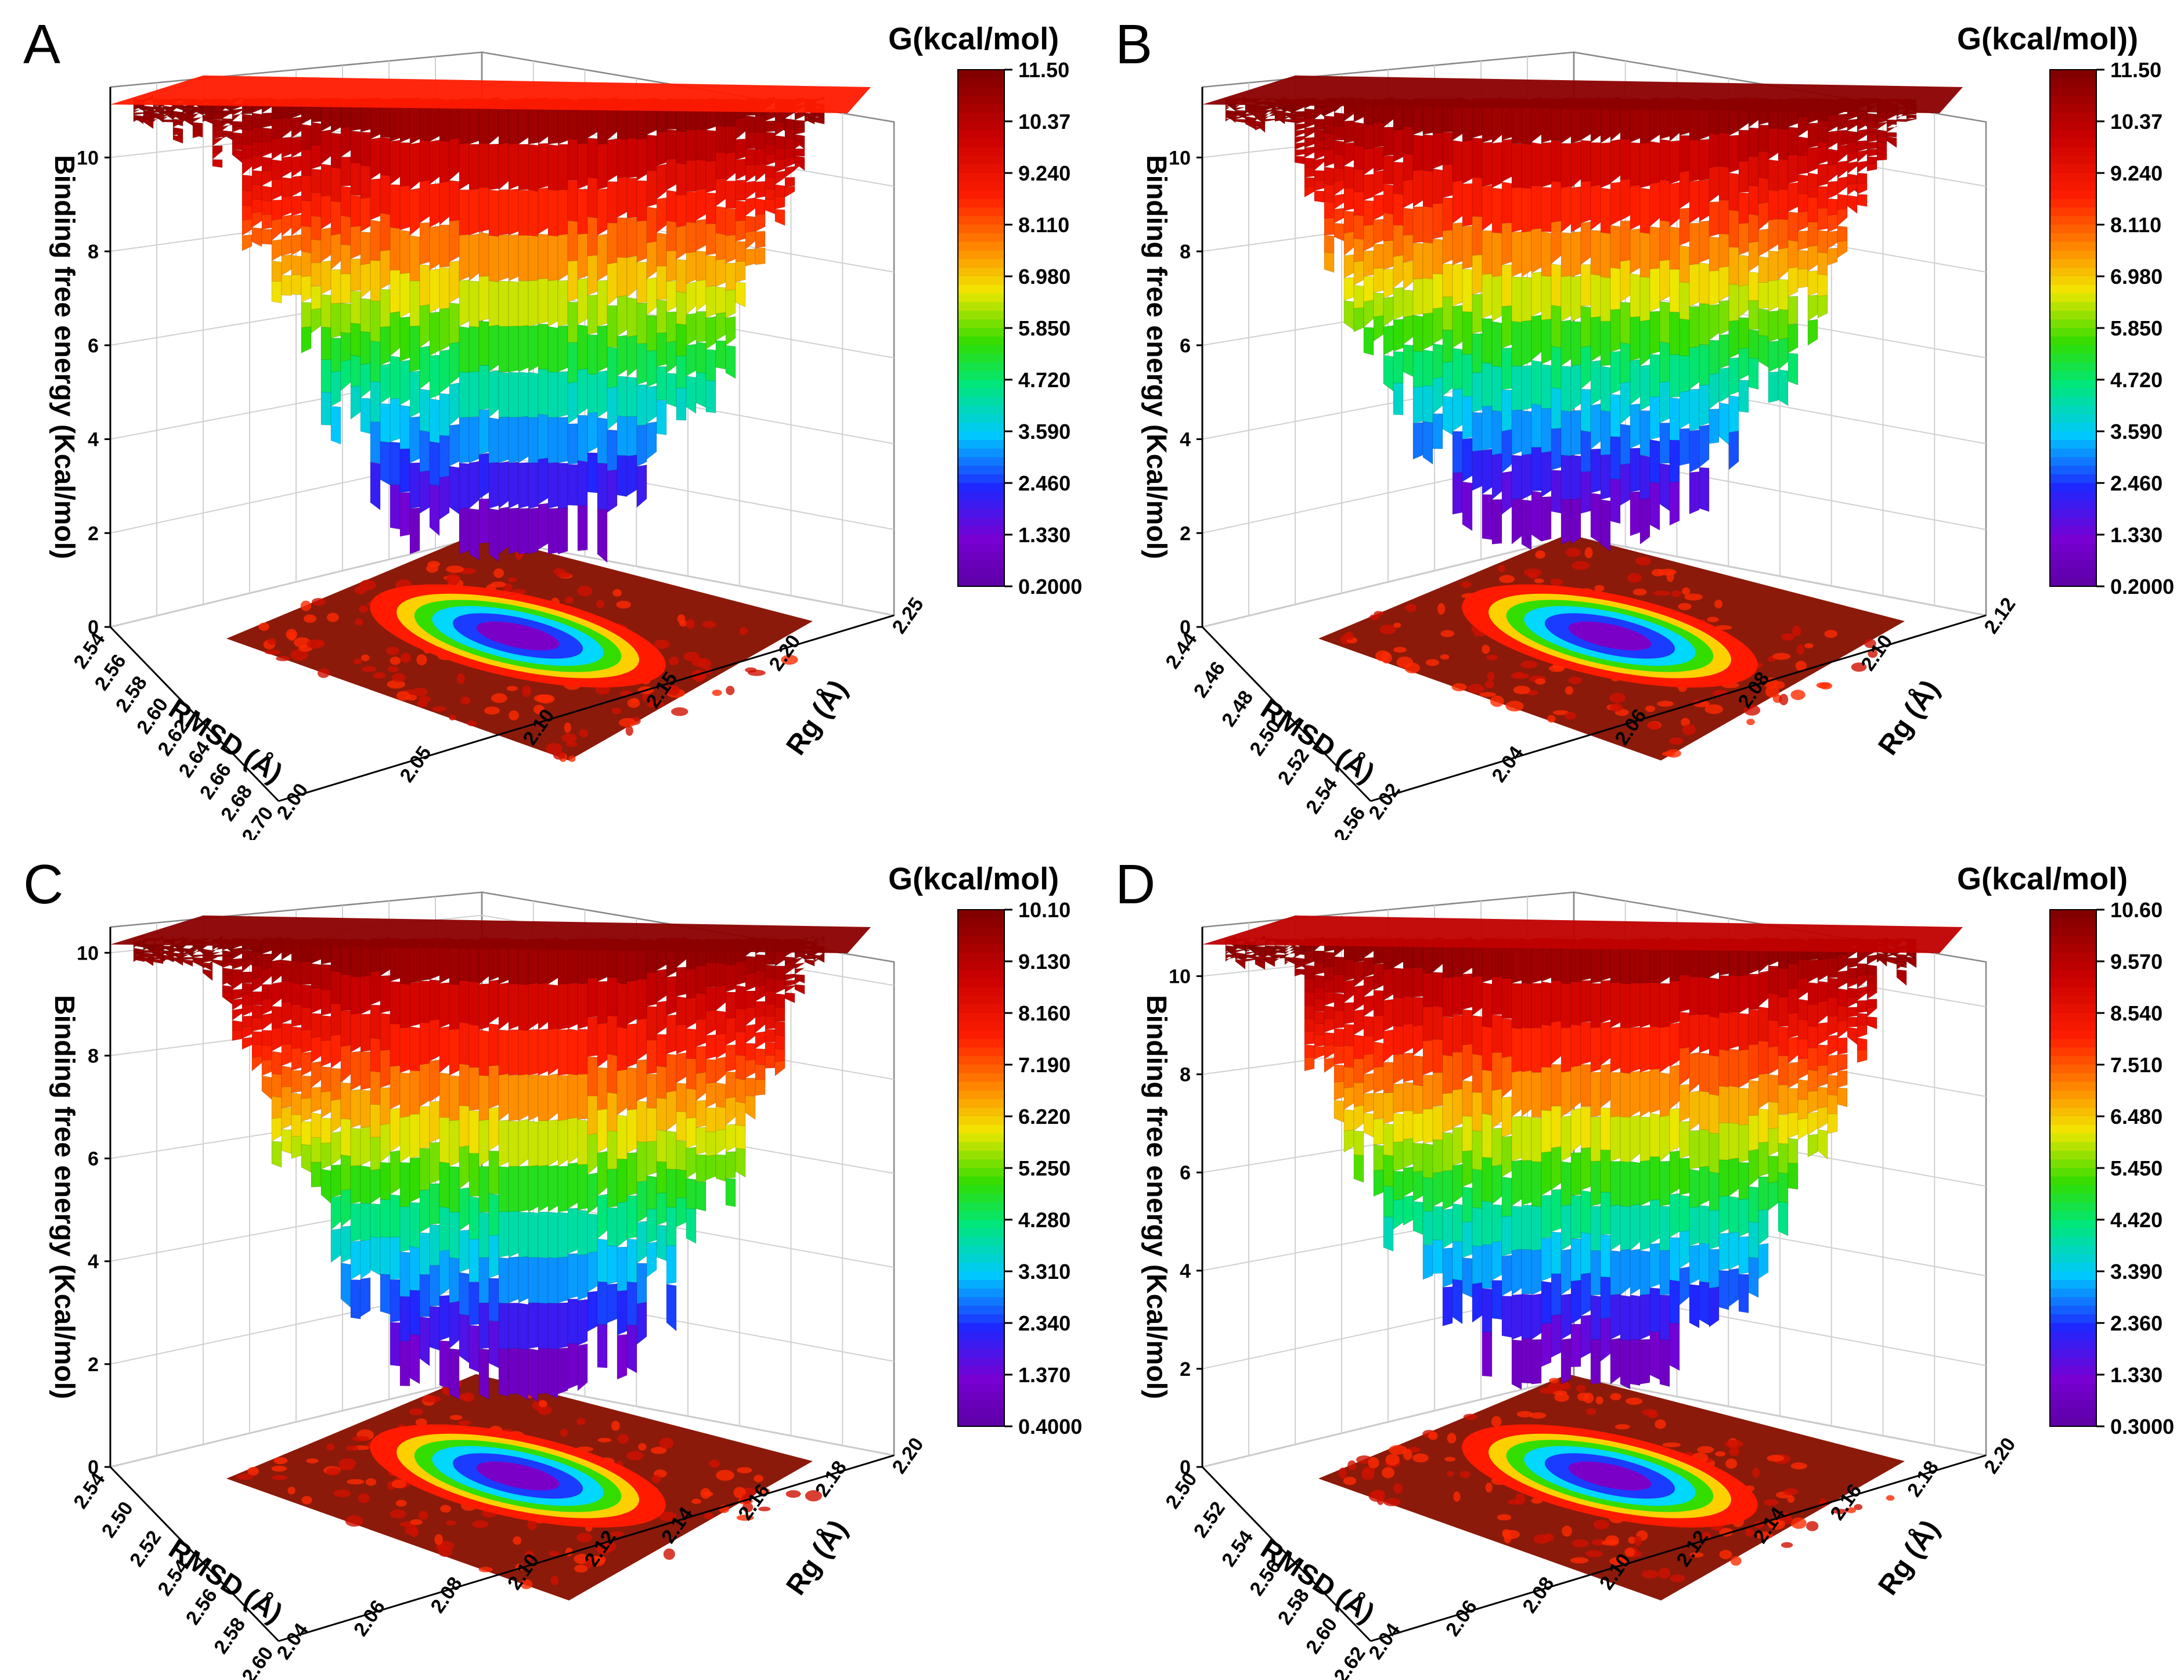 The height and width of the screenshot is (1680, 2184). What do you see at coordinates (1044, 1065) in the screenshot?
I see `colorbar-tick-label: 7.190` at bounding box center [1044, 1065].